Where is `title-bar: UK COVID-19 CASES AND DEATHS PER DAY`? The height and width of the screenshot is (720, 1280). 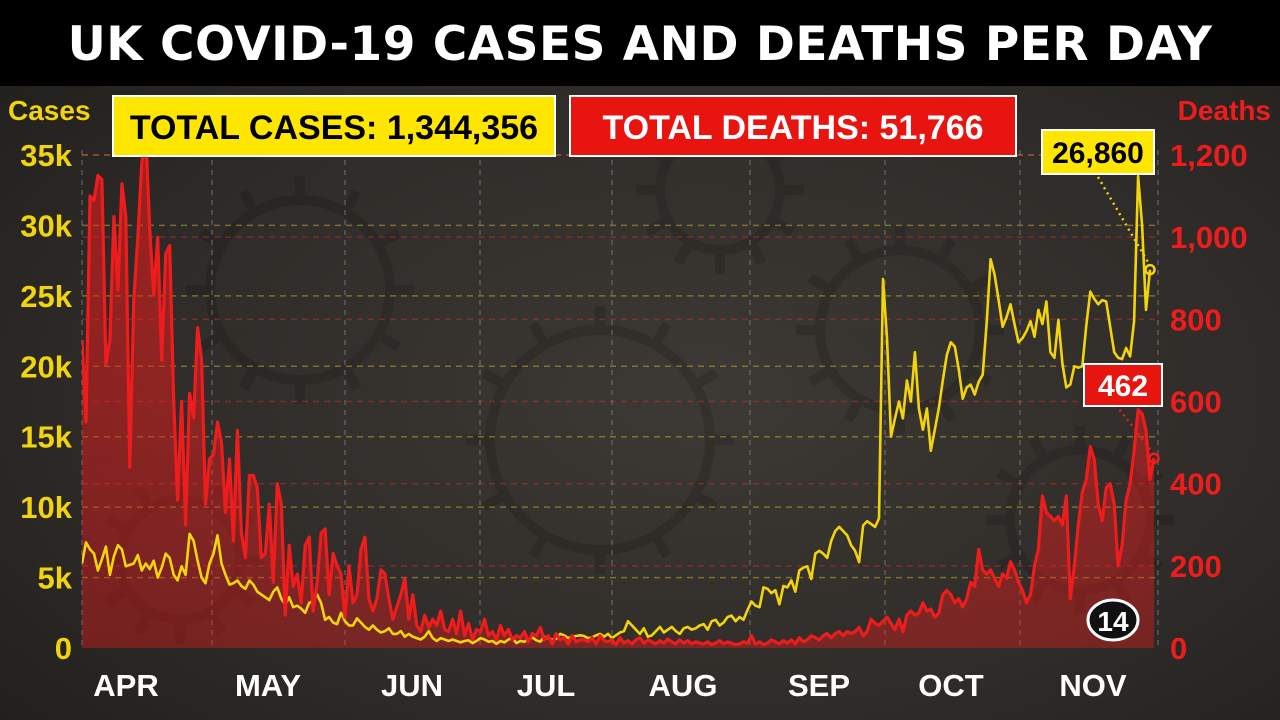
title-bar: UK COVID-19 CASES AND DEATHS PER DAY is located at coordinates (640, 43).